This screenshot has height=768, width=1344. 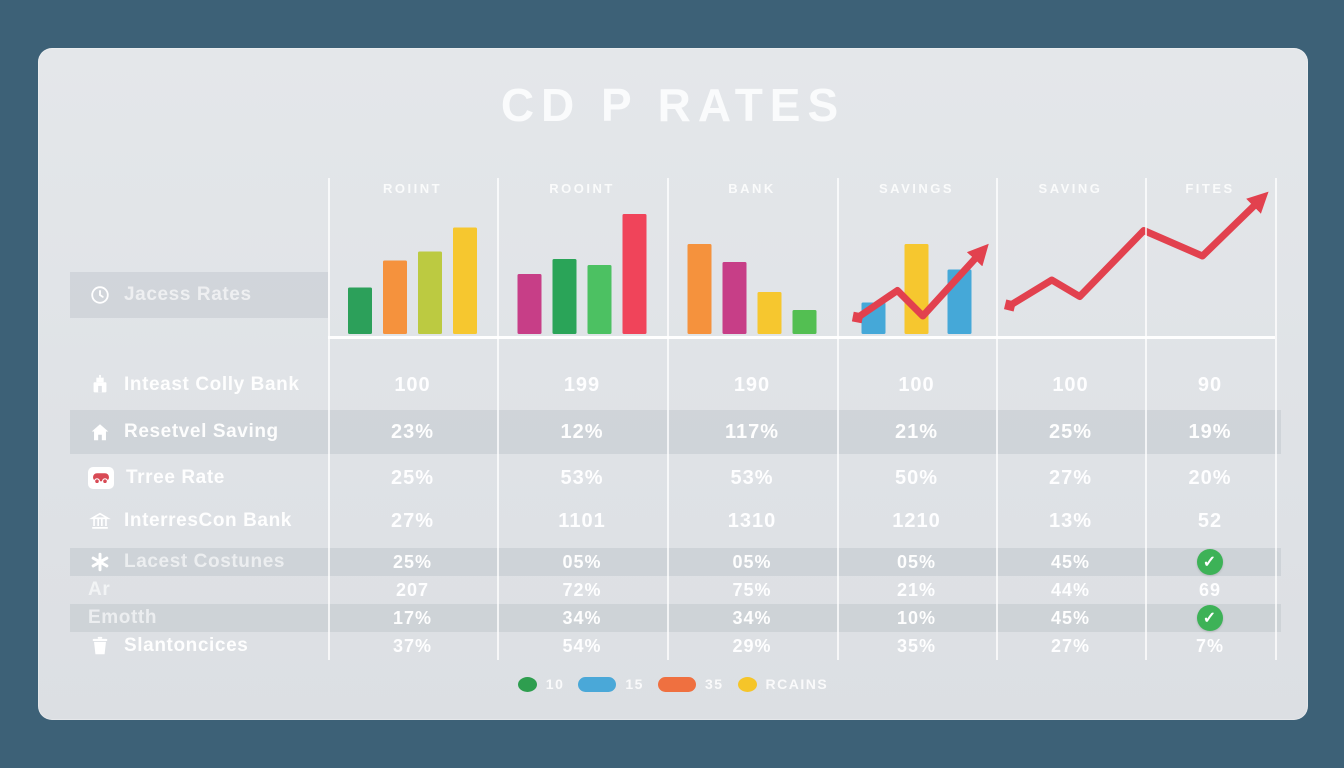 I want to click on legend-item: 15, so click(x=611, y=684).